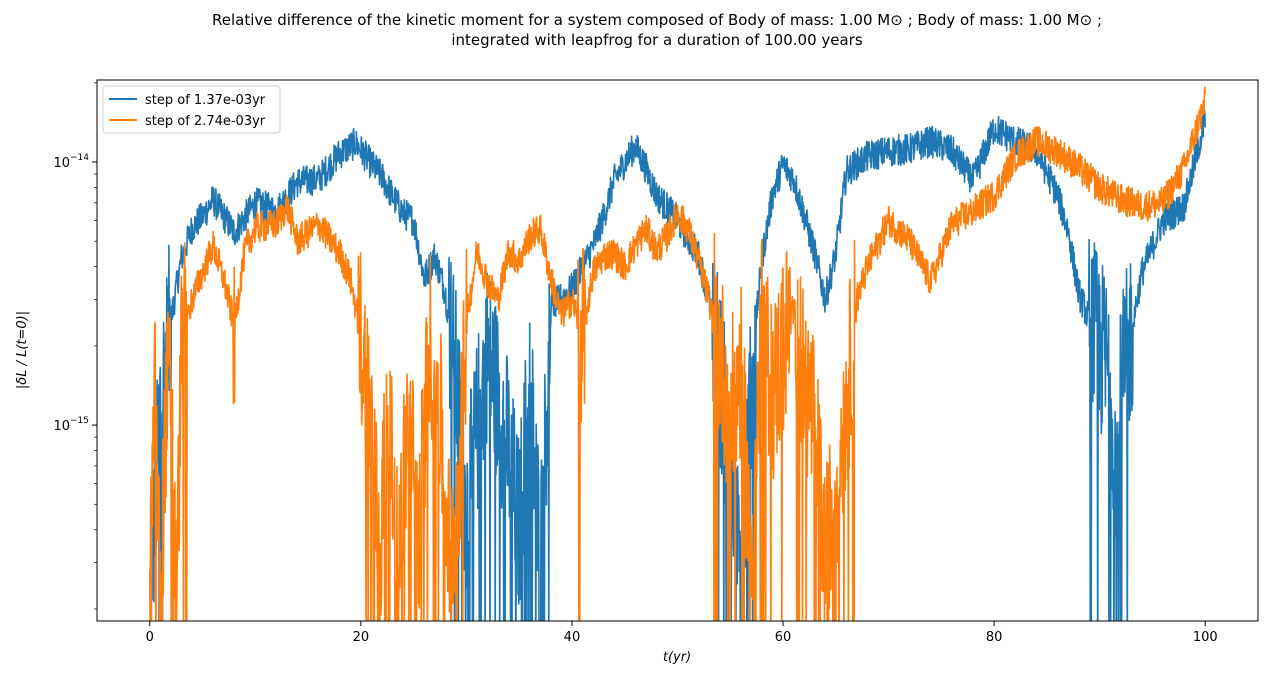 The height and width of the screenshot is (676, 1268). Describe the element at coordinates (1205, 637) in the screenshot. I see `x-tick-label: 100` at that location.